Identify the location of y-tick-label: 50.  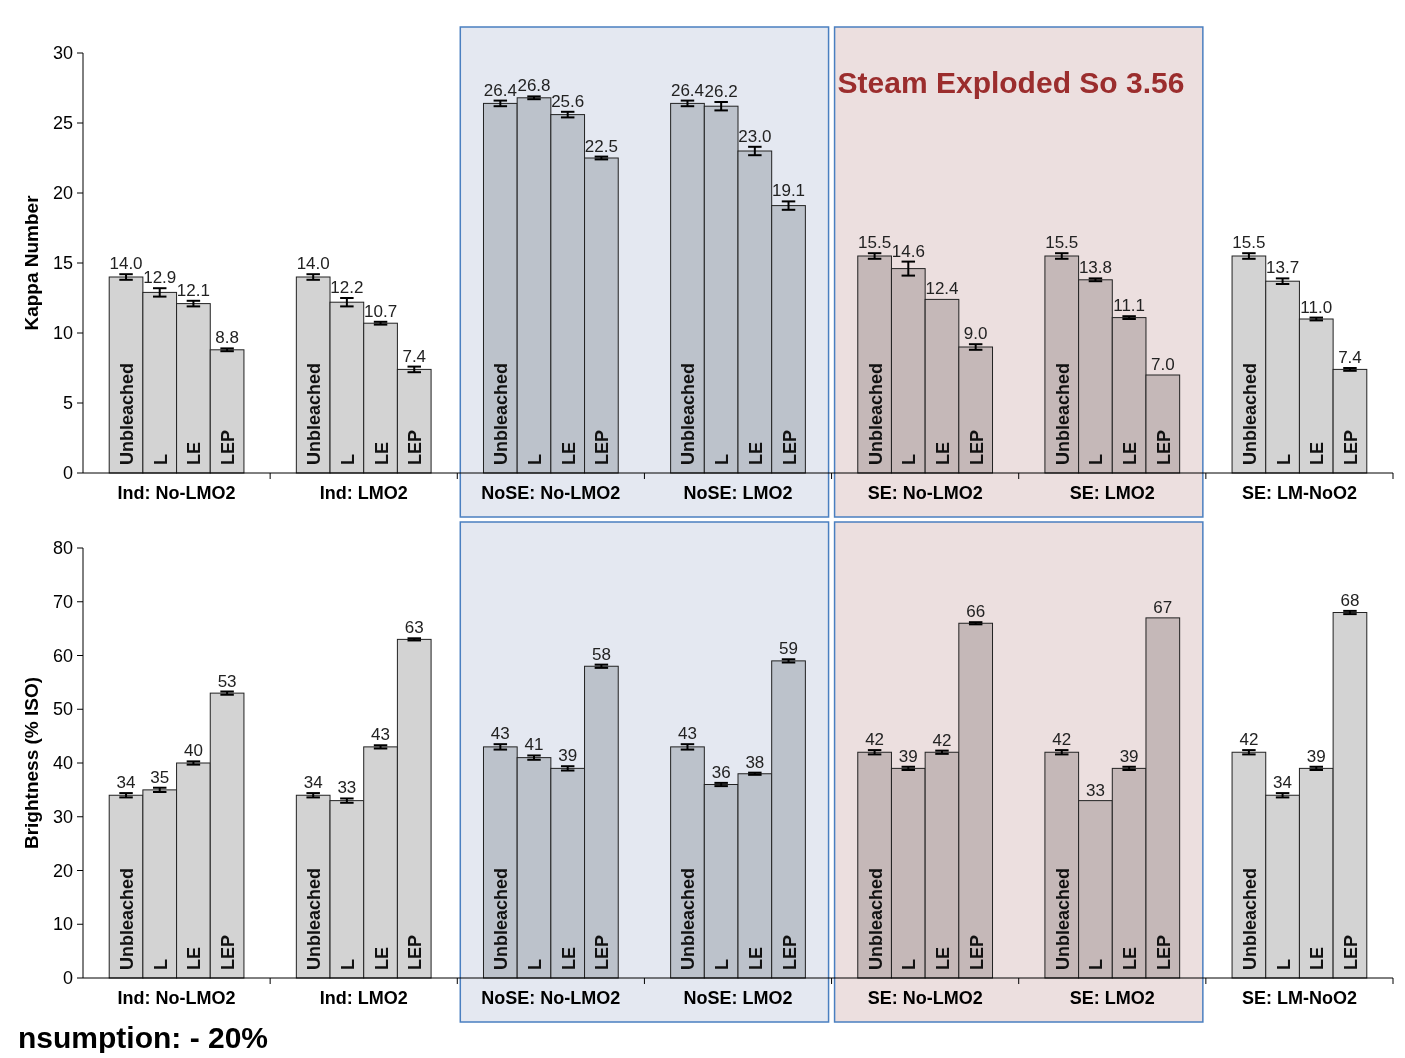
(62, 709).